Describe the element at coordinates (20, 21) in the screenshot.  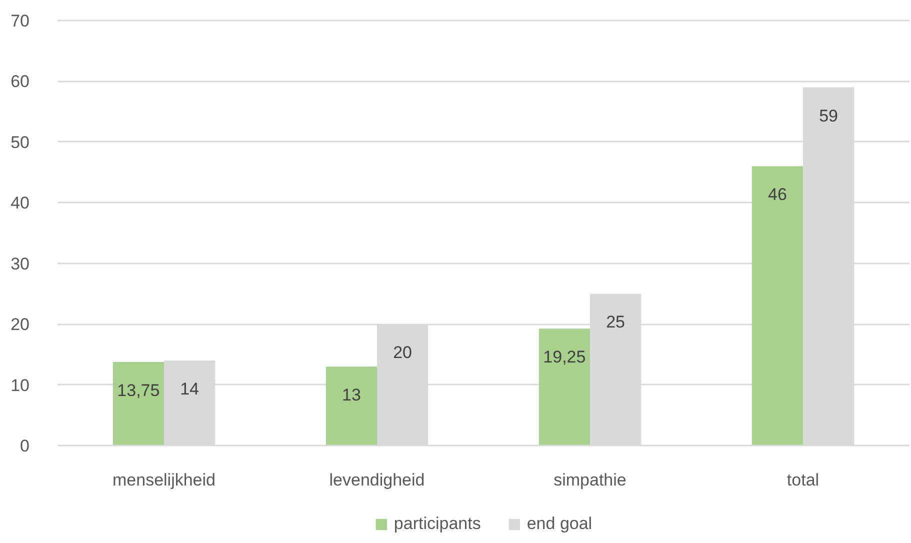
I see `y-tick-label: 70` at that location.